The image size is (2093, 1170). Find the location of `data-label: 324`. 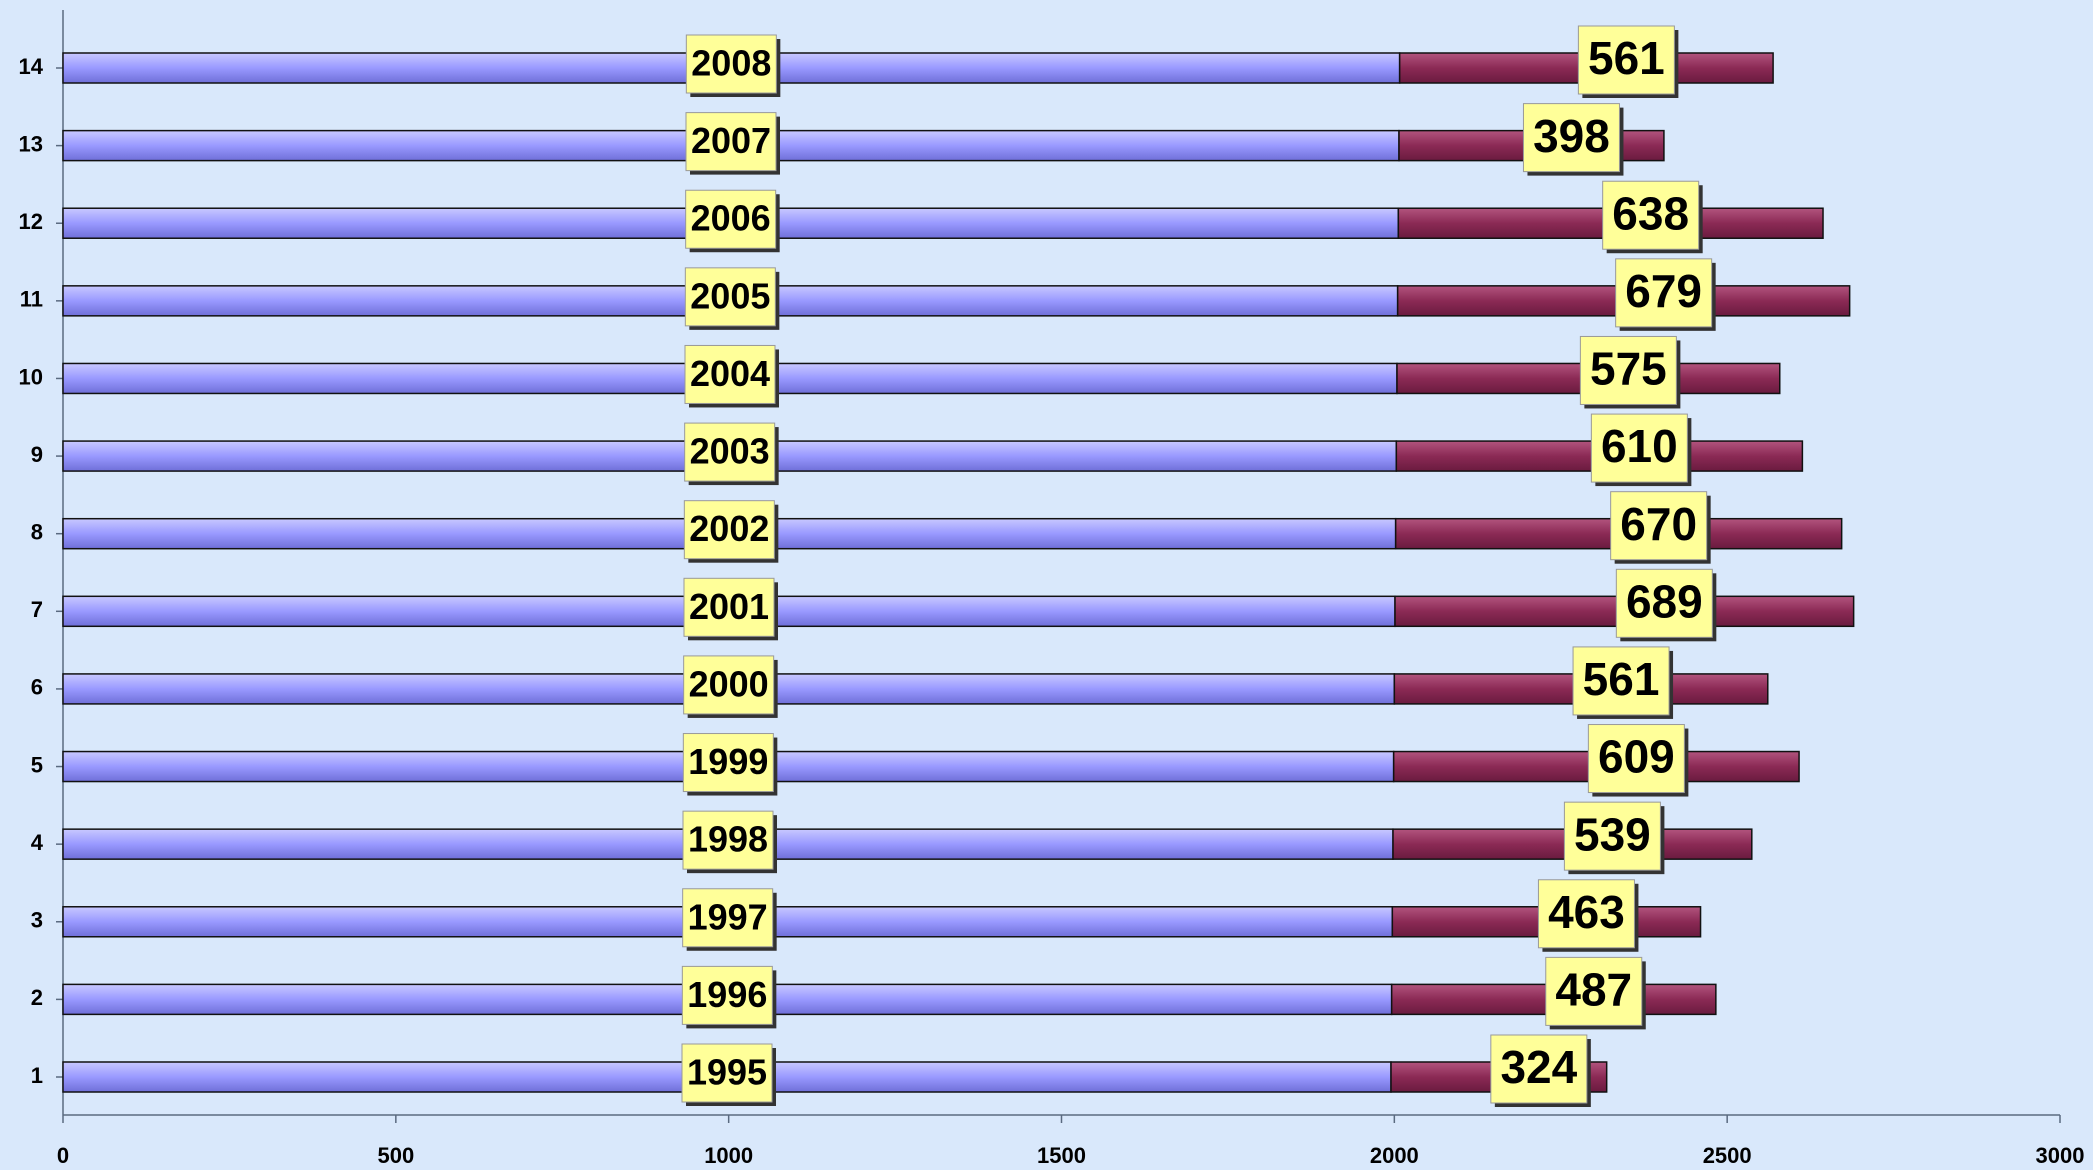

data-label: 324 is located at coordinates (1538, 1067).